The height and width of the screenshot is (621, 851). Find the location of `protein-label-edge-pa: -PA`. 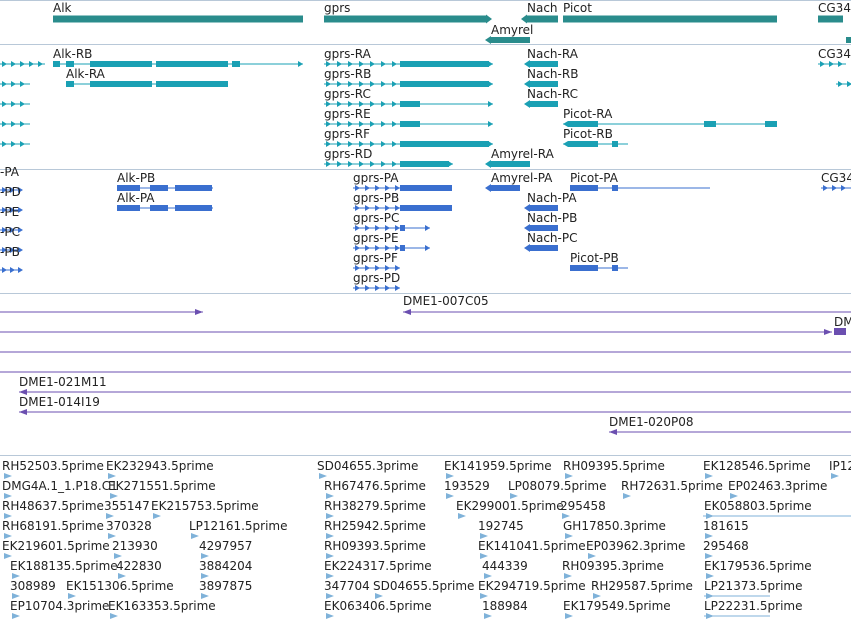

protein-label-edge-pa: -PA is located at coordinates (10, 172).